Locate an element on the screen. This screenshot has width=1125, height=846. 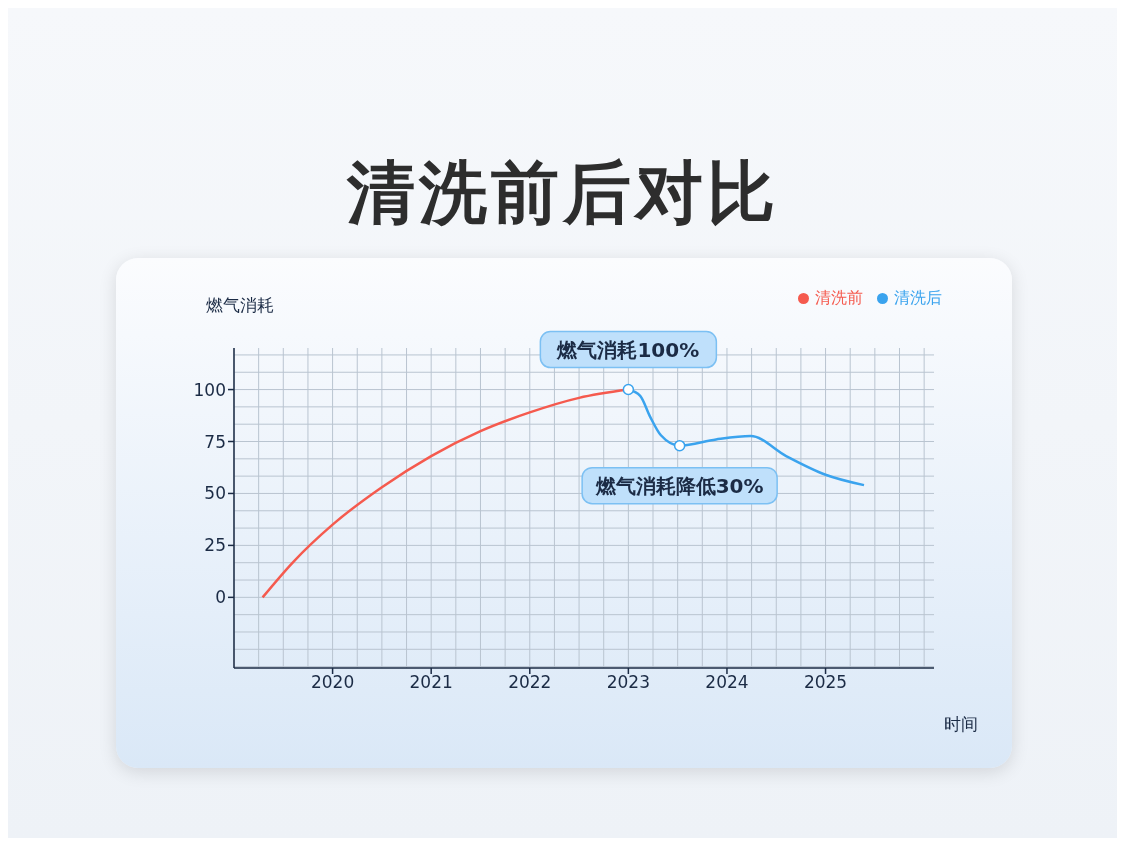
x-tick-label: 2021 is located at coordinates (431, 682).